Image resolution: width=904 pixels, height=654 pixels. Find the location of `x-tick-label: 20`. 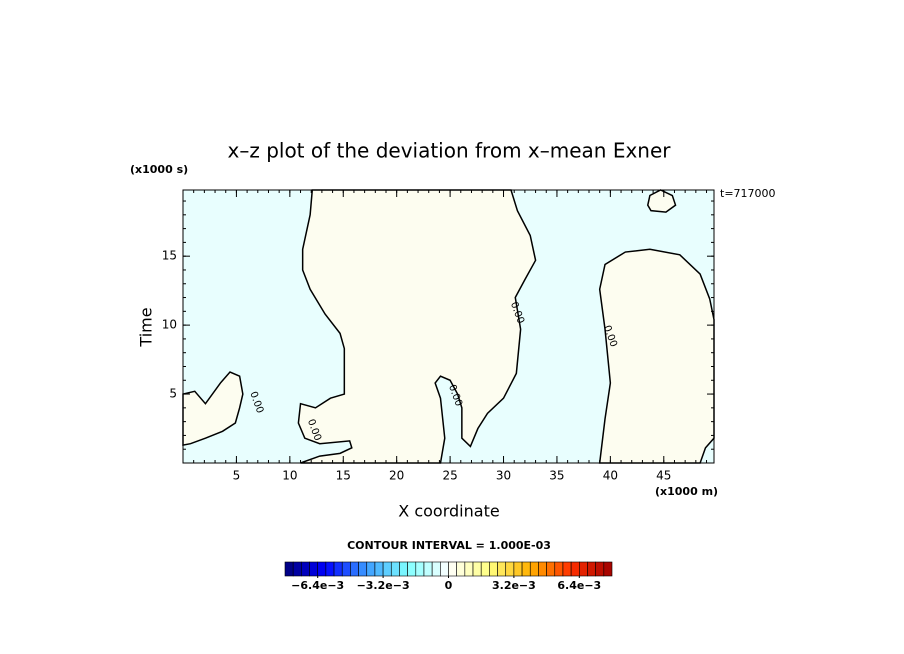

x-tick-label: 20 is located at coordinates (396, 476).